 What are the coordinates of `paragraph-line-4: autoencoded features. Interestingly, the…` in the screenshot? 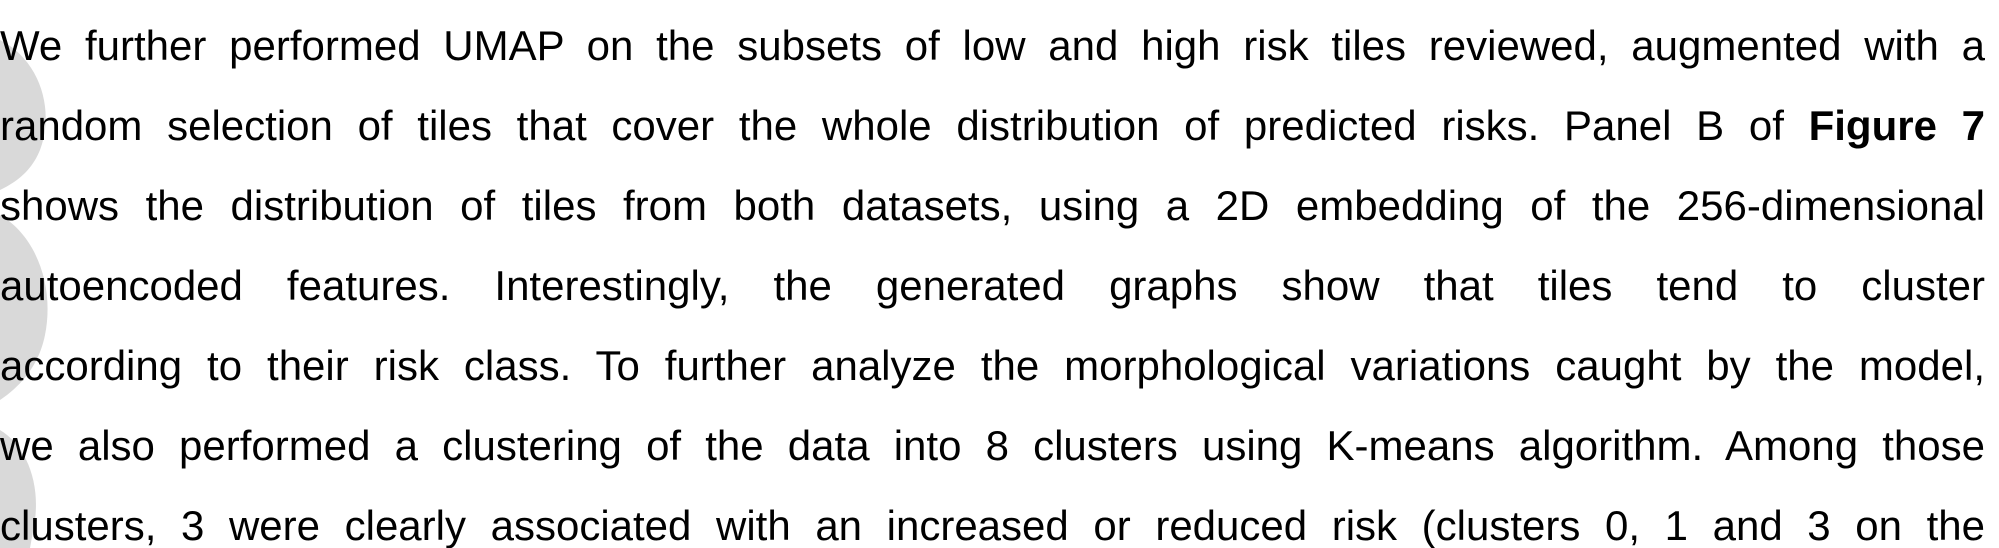 It's located at (992, 285).